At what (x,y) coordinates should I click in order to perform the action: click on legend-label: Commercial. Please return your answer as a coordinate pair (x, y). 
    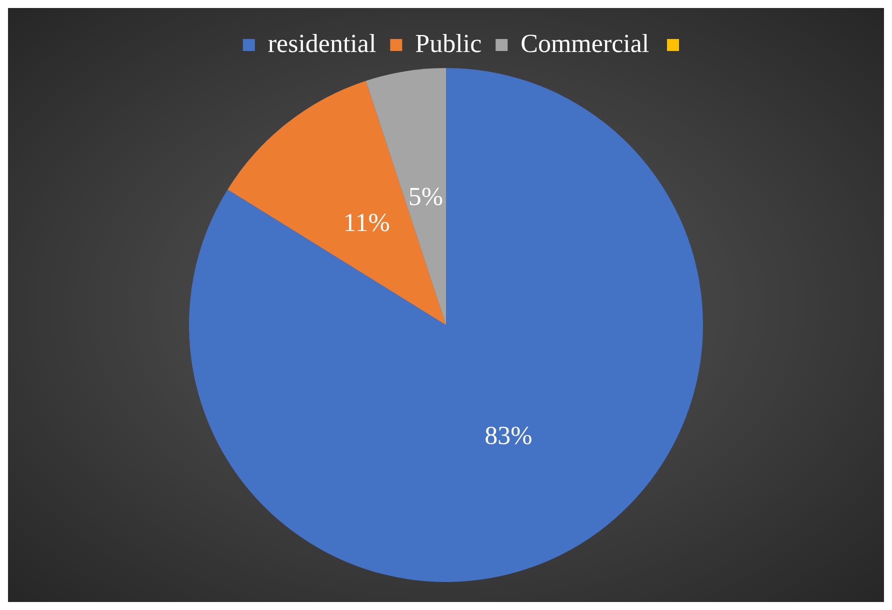
    Looking at the image, I should click on (585, 43).